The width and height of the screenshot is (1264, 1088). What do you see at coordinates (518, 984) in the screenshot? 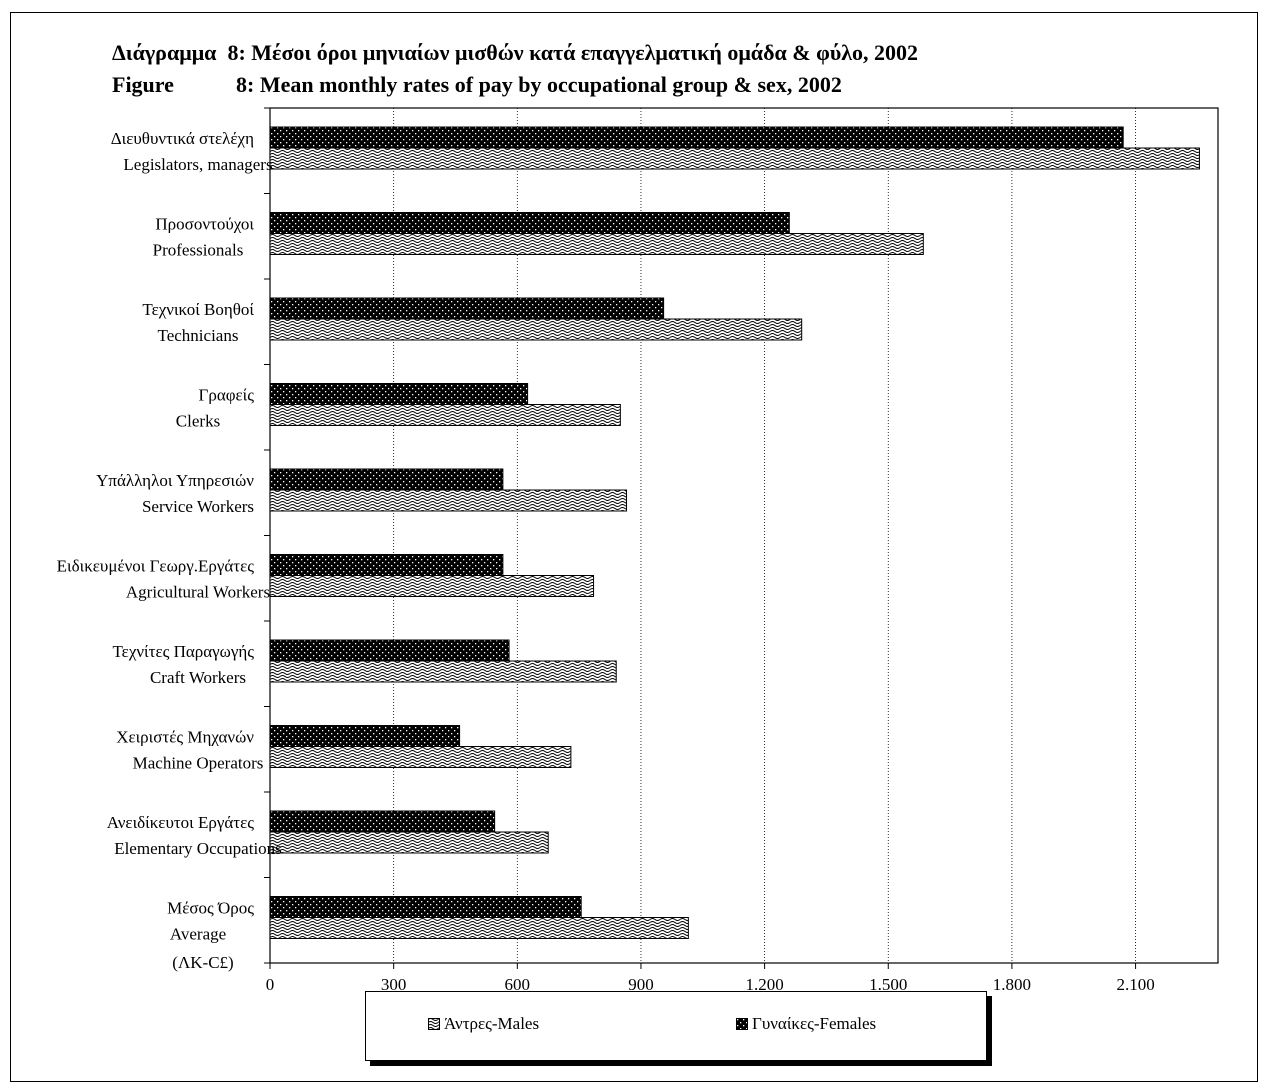
I see `x-tick-label: 600` at bounding box center [518, 984].